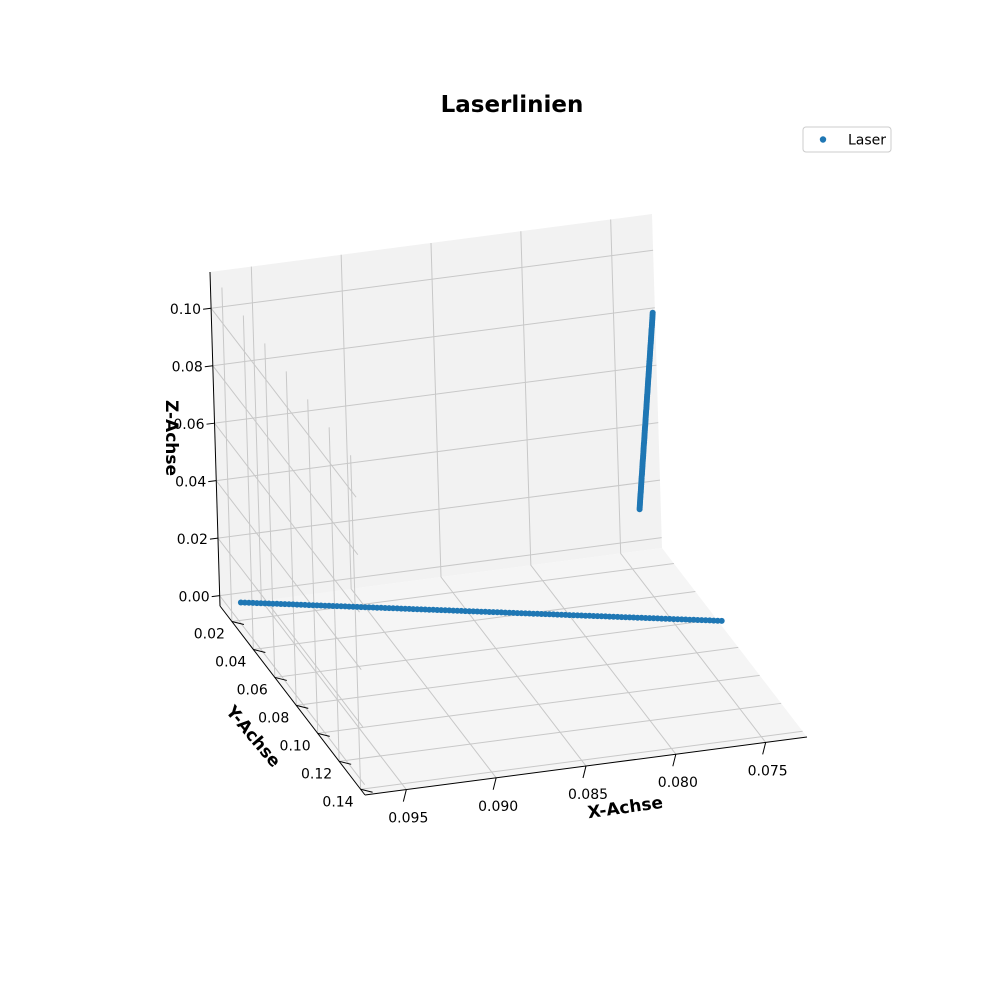 The image size is (1000, 1000). Describe the element at coordinates (192, 540) in the screenshot. I see `z-tick-label: 0.02` at that location.